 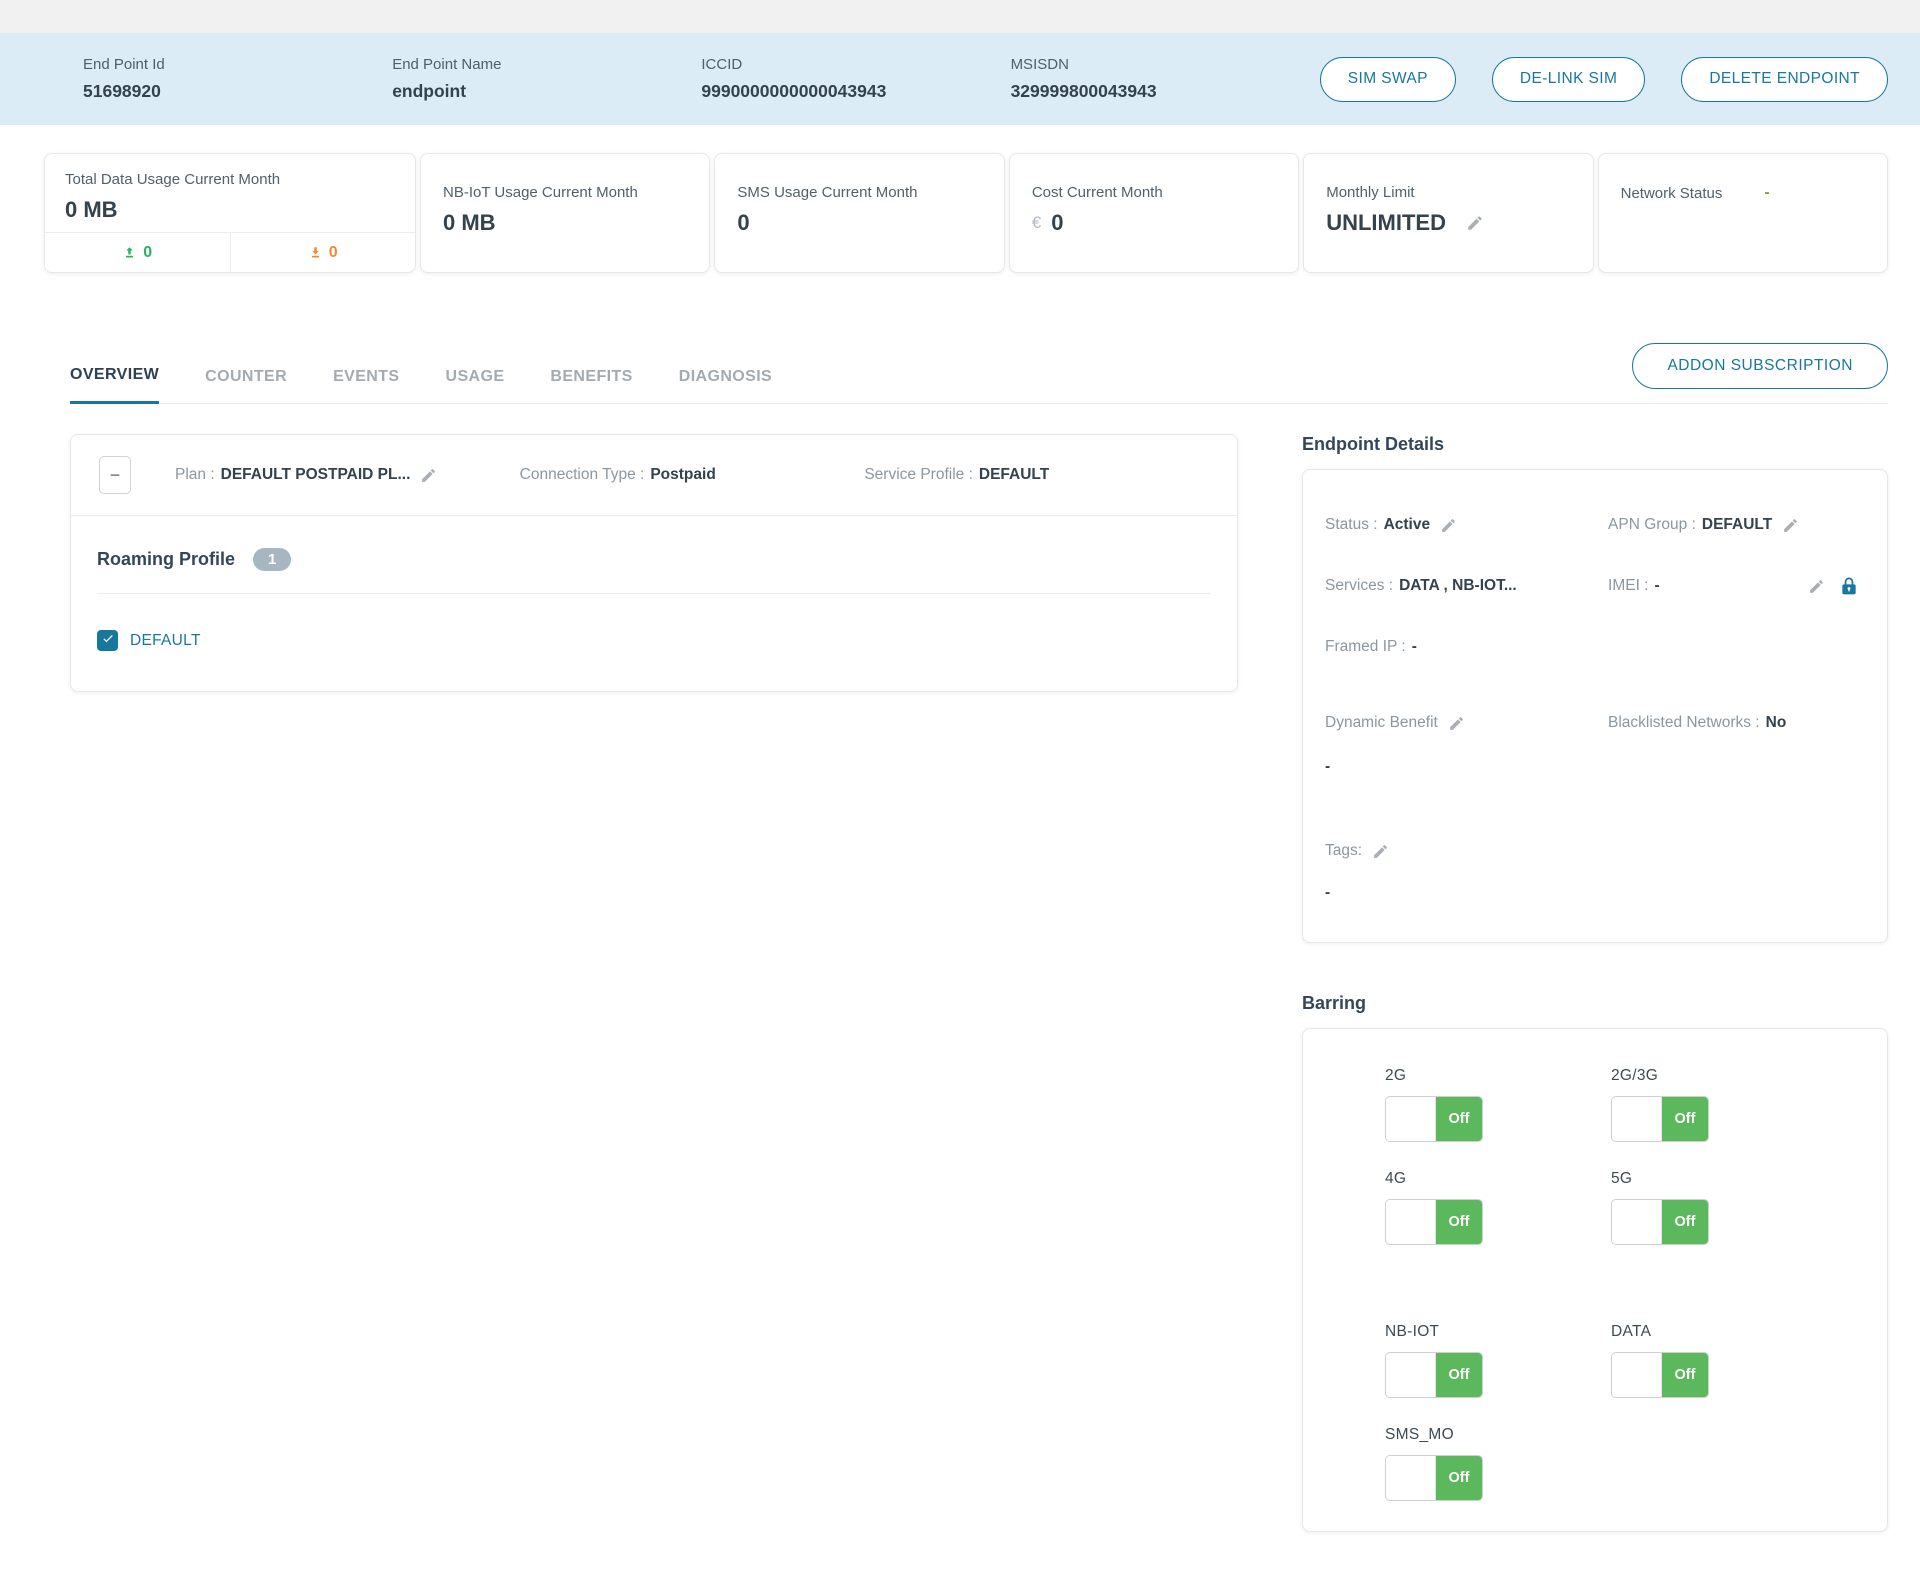 What do you see at coordinates (475, 376) in the screenshot?
I see `tab-usage: USAGE` at bounding box center [475, 376].